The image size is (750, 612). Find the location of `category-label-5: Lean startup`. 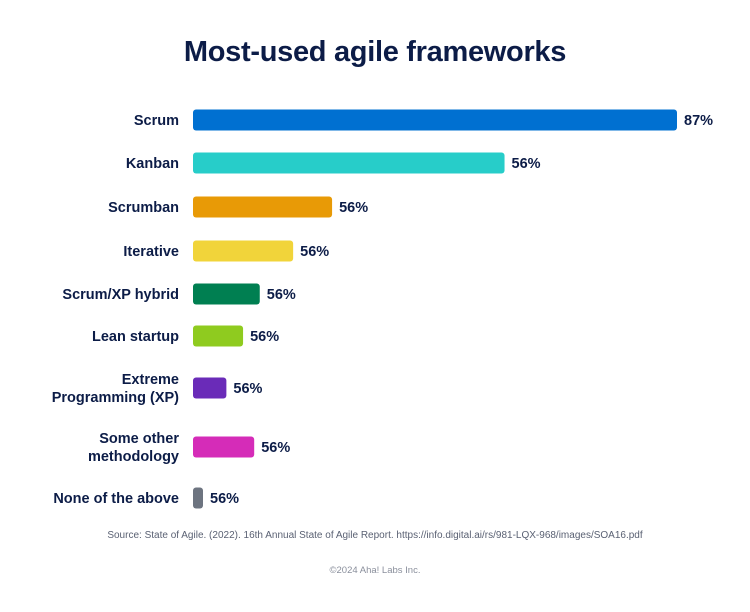

category-label-5: Lean startup is located at coordinates (135, 337).